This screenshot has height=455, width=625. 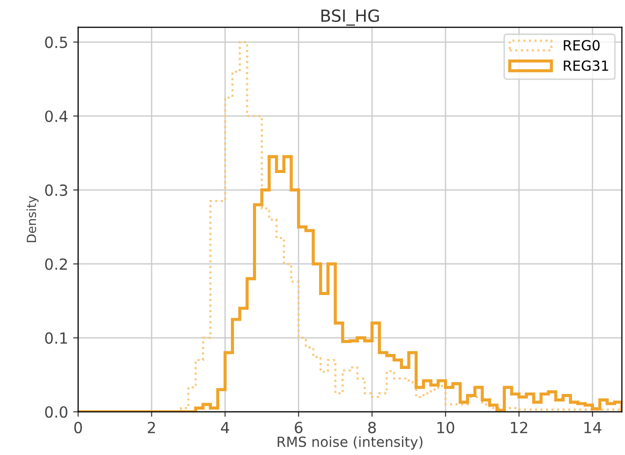 What do you see at coordinates (519, 428) in the screenshot?
I see `x-tick-label: 12` at bounding box center [519, 428].